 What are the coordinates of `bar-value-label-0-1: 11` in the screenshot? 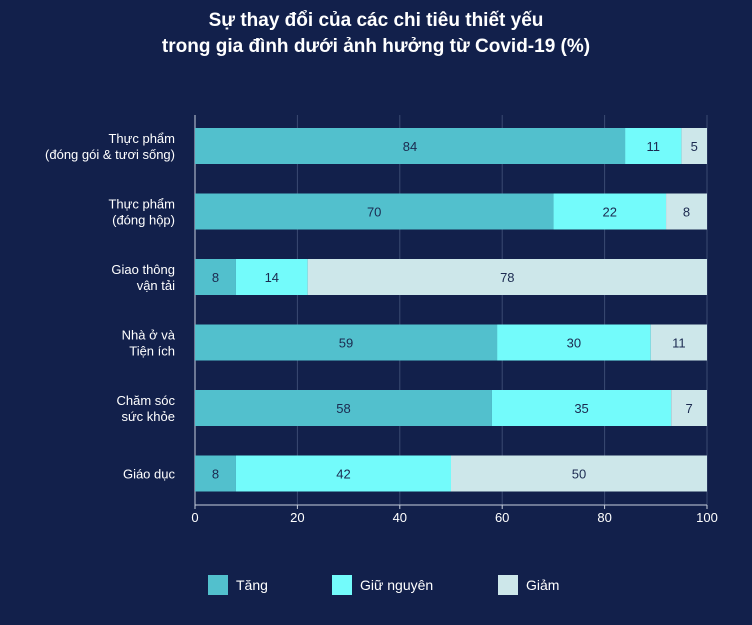 It's located at (653, 146).